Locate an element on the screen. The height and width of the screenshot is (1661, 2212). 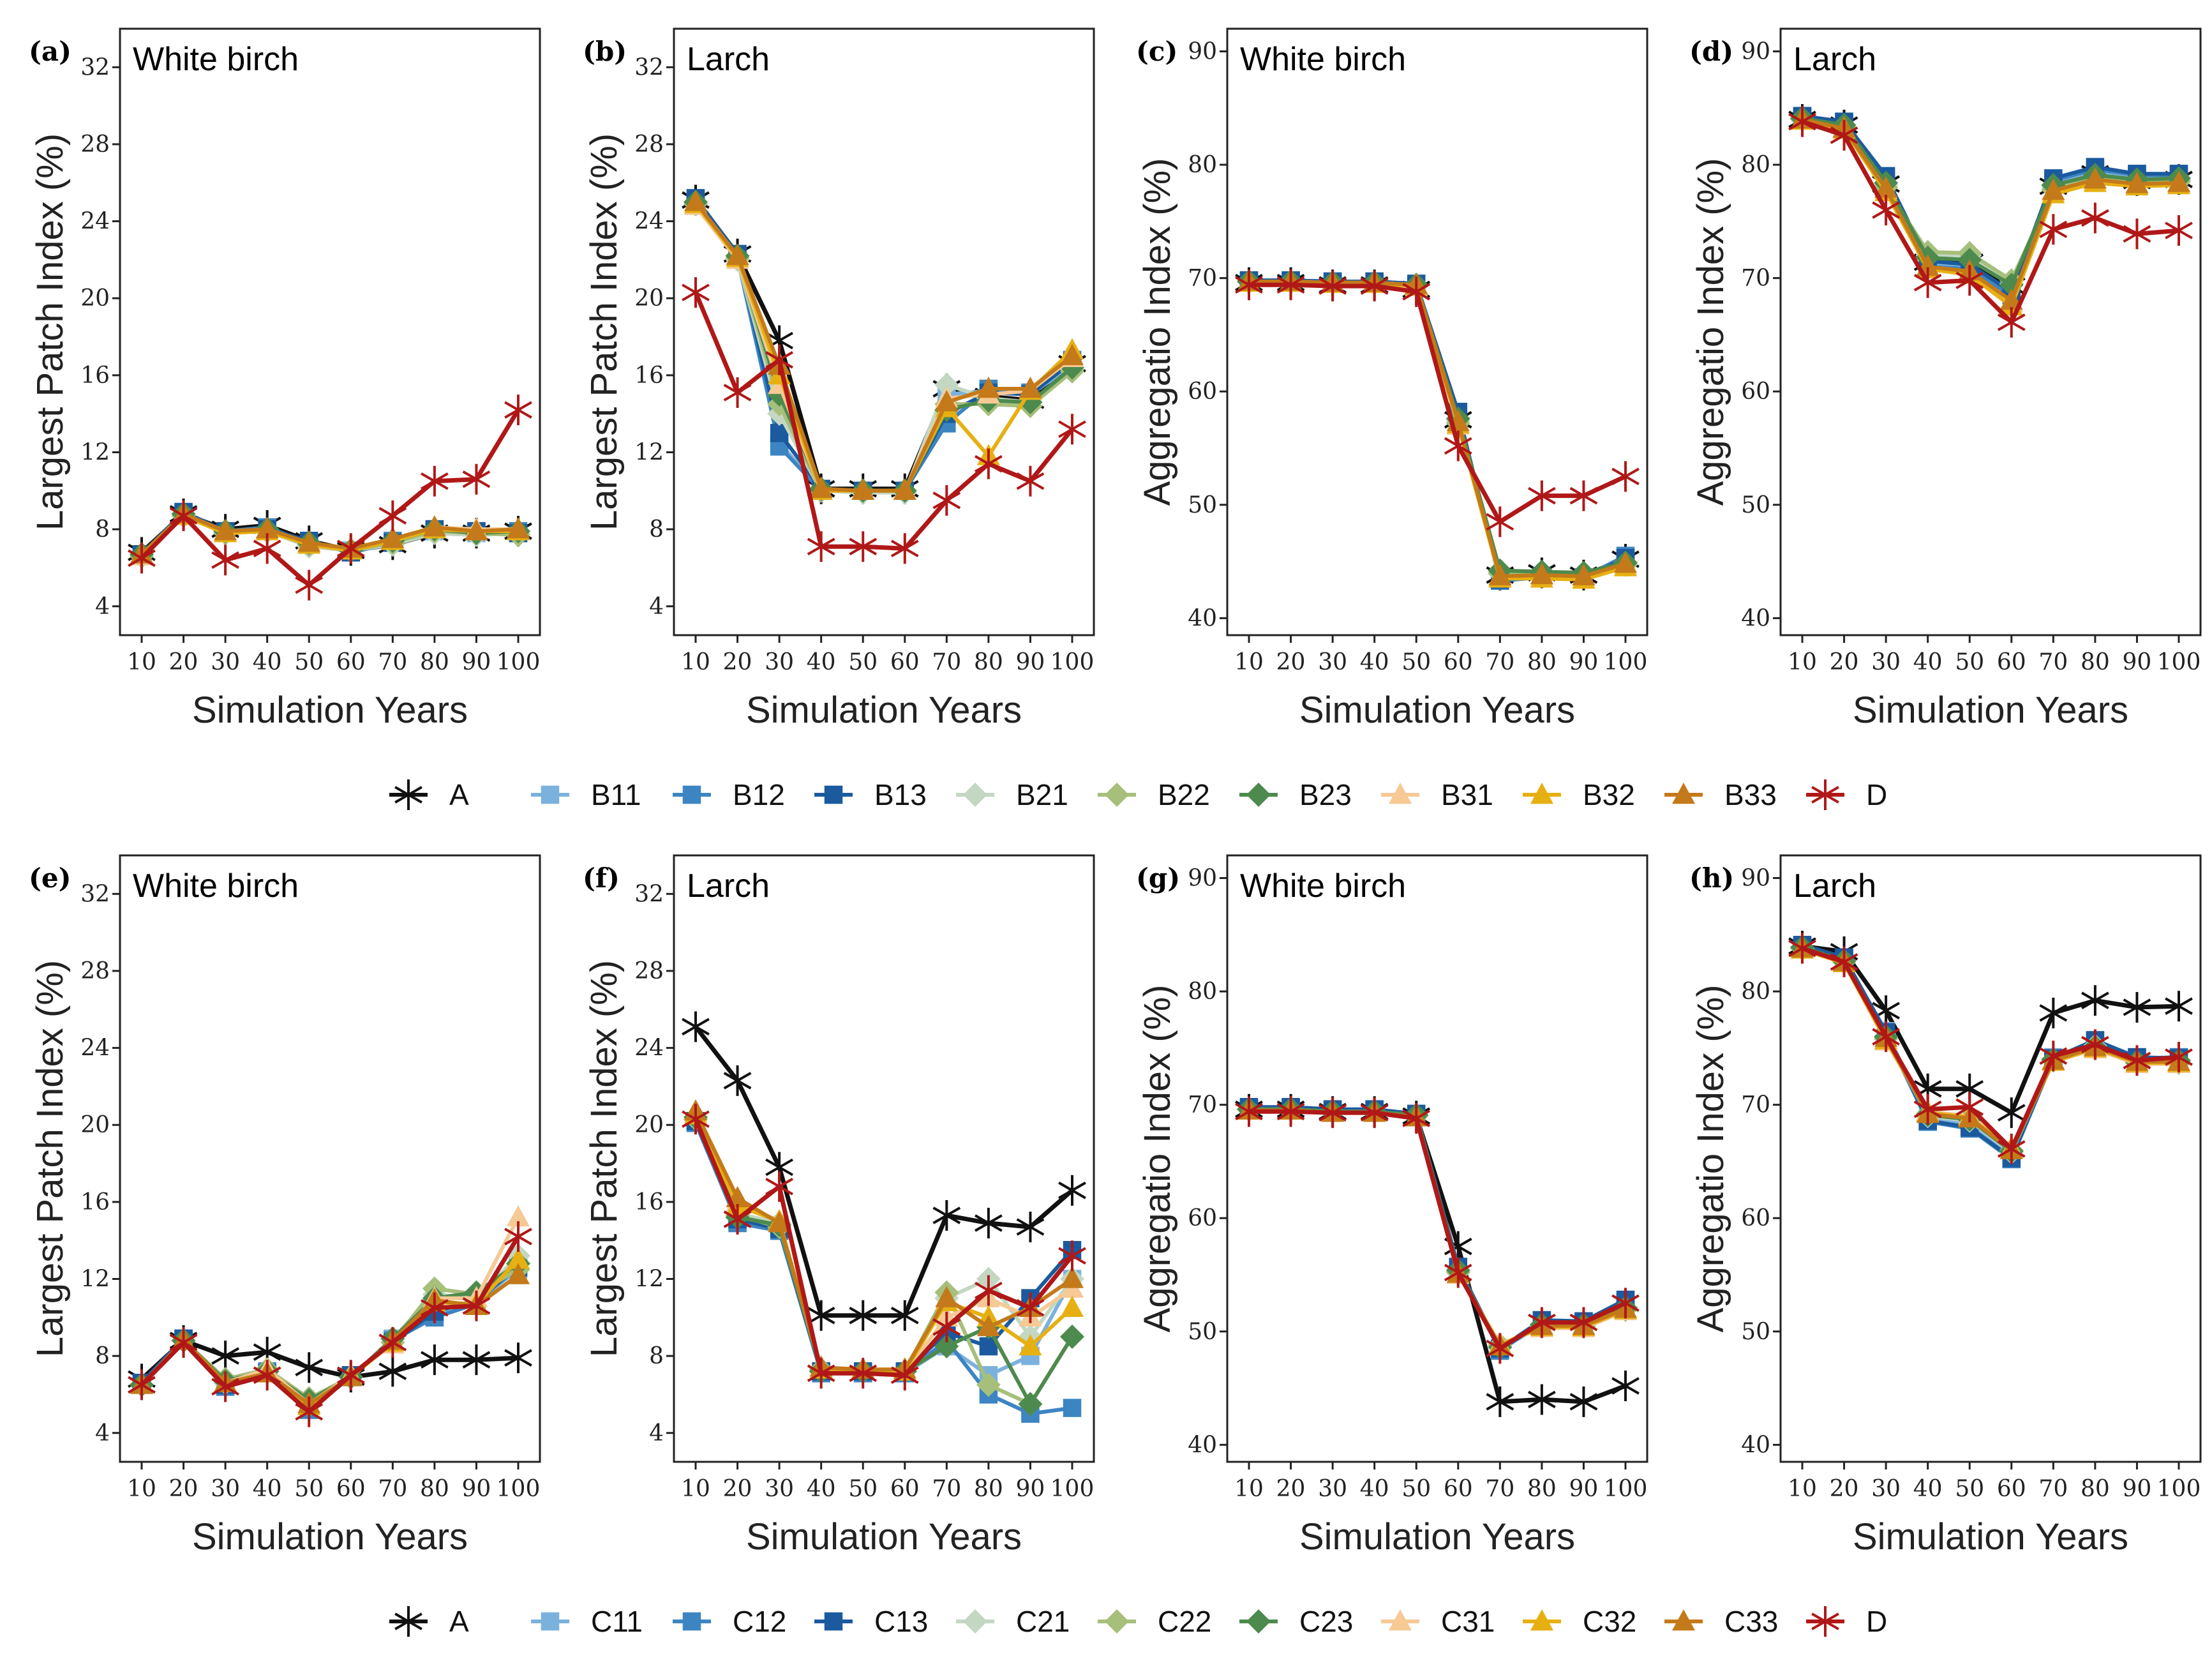
y-tick-label: 24 is located at coordinates (649, 1048).